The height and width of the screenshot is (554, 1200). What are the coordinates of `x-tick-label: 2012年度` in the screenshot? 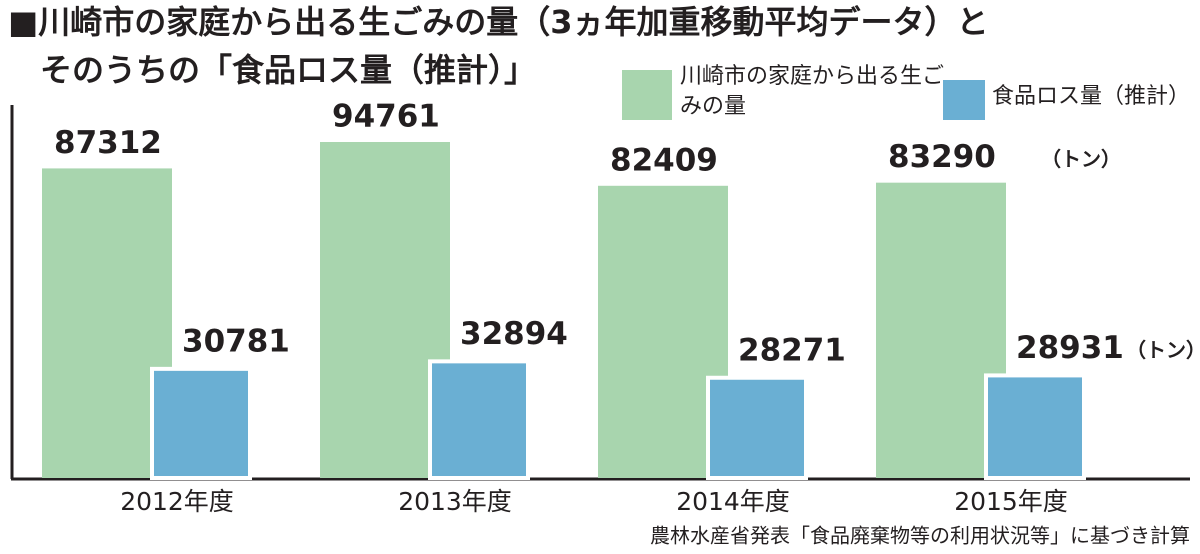 It's located at (177, 501).